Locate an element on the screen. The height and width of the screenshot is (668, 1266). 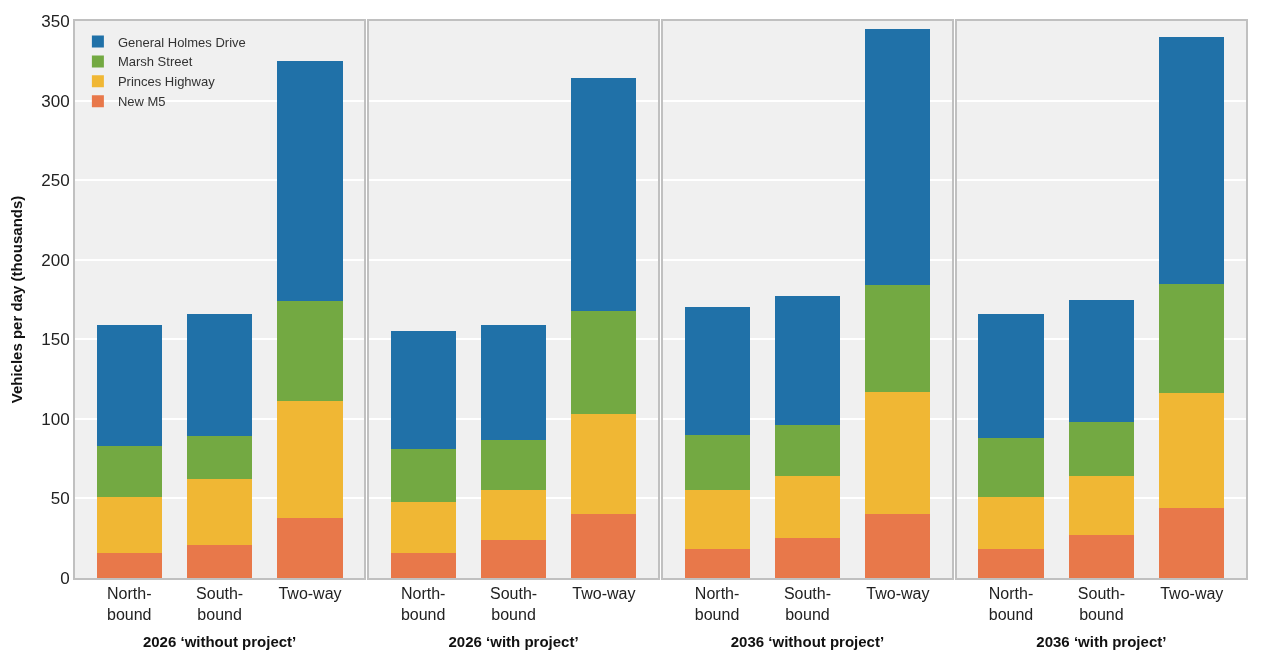
x-axis-title: 2036 ‘with project’ is located at coordinates (1101, 641).